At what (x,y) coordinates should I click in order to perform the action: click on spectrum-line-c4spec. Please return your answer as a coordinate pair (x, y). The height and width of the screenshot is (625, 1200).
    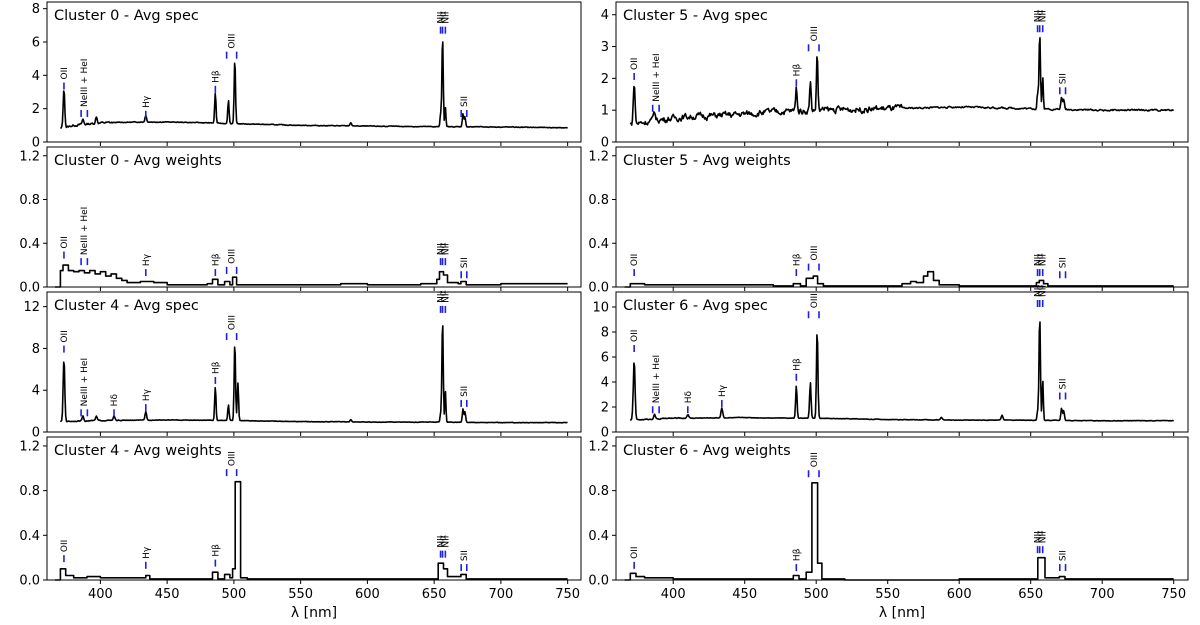
    Looking at the image, I should click on (313, 374).